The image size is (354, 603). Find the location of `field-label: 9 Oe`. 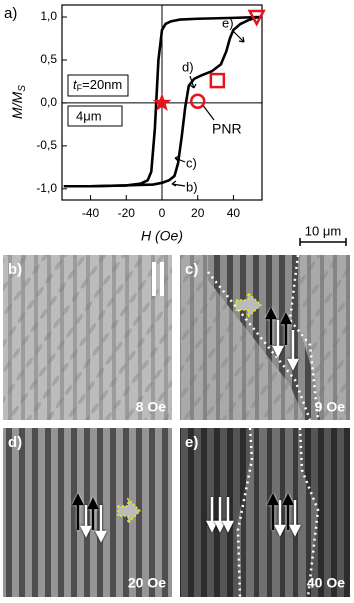

field-label: 9 Oe is located at coordinates (330, 407).